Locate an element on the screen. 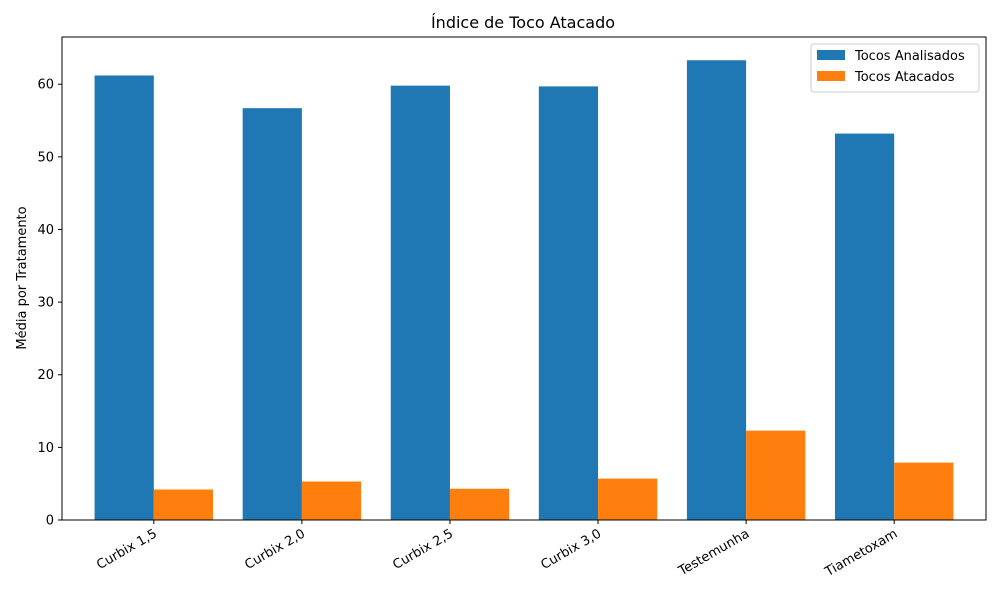 The image size is (1000, 600). chart-title: Índice de Toco Atacado is located at coordinates (523, 22).